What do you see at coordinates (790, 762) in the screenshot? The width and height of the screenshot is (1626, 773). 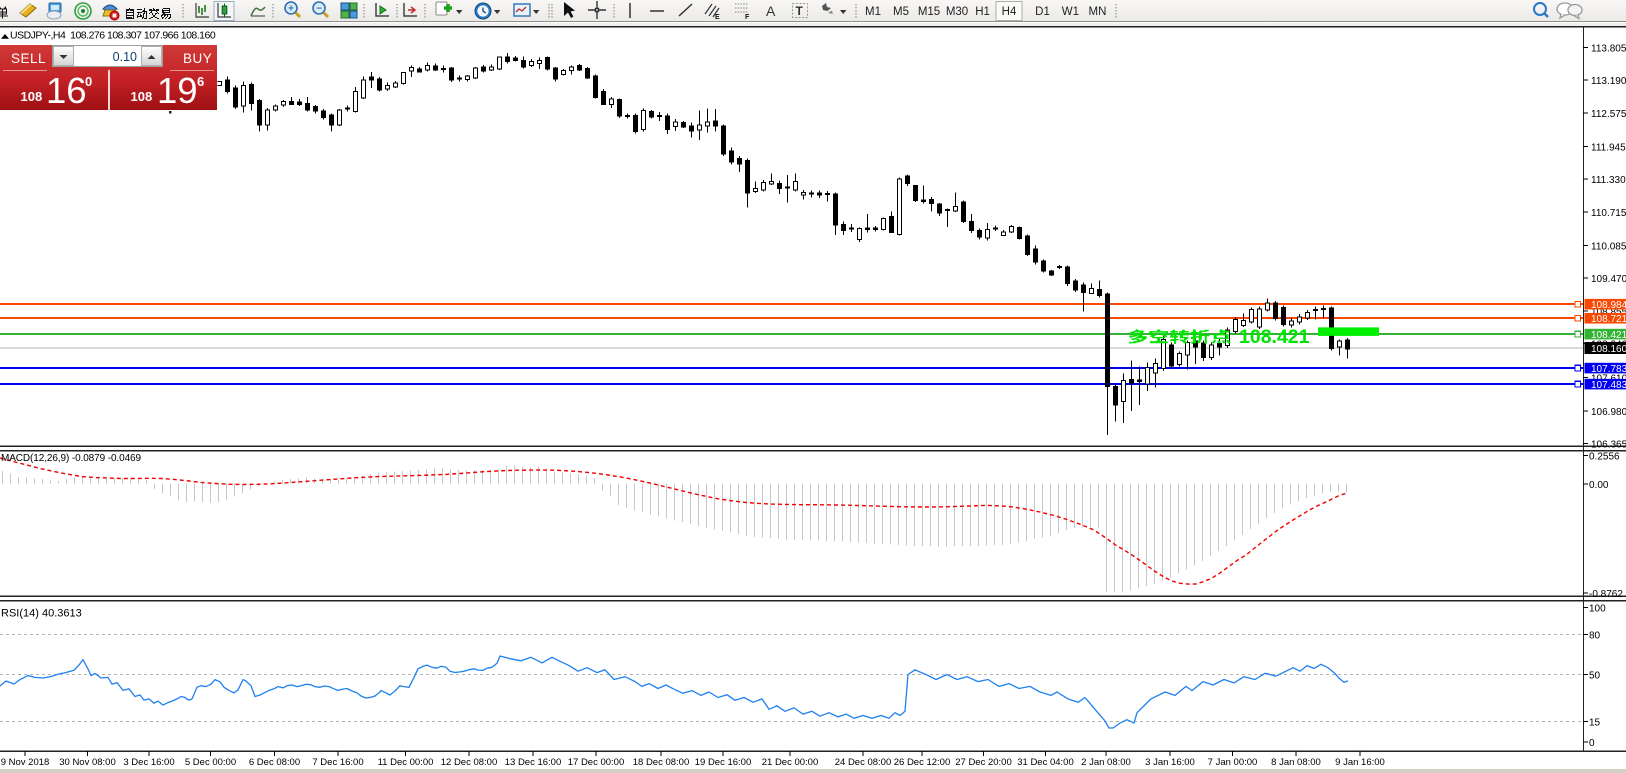 I see `svg-text: 21 Dec 00:00` at bounding box center [790, 762].